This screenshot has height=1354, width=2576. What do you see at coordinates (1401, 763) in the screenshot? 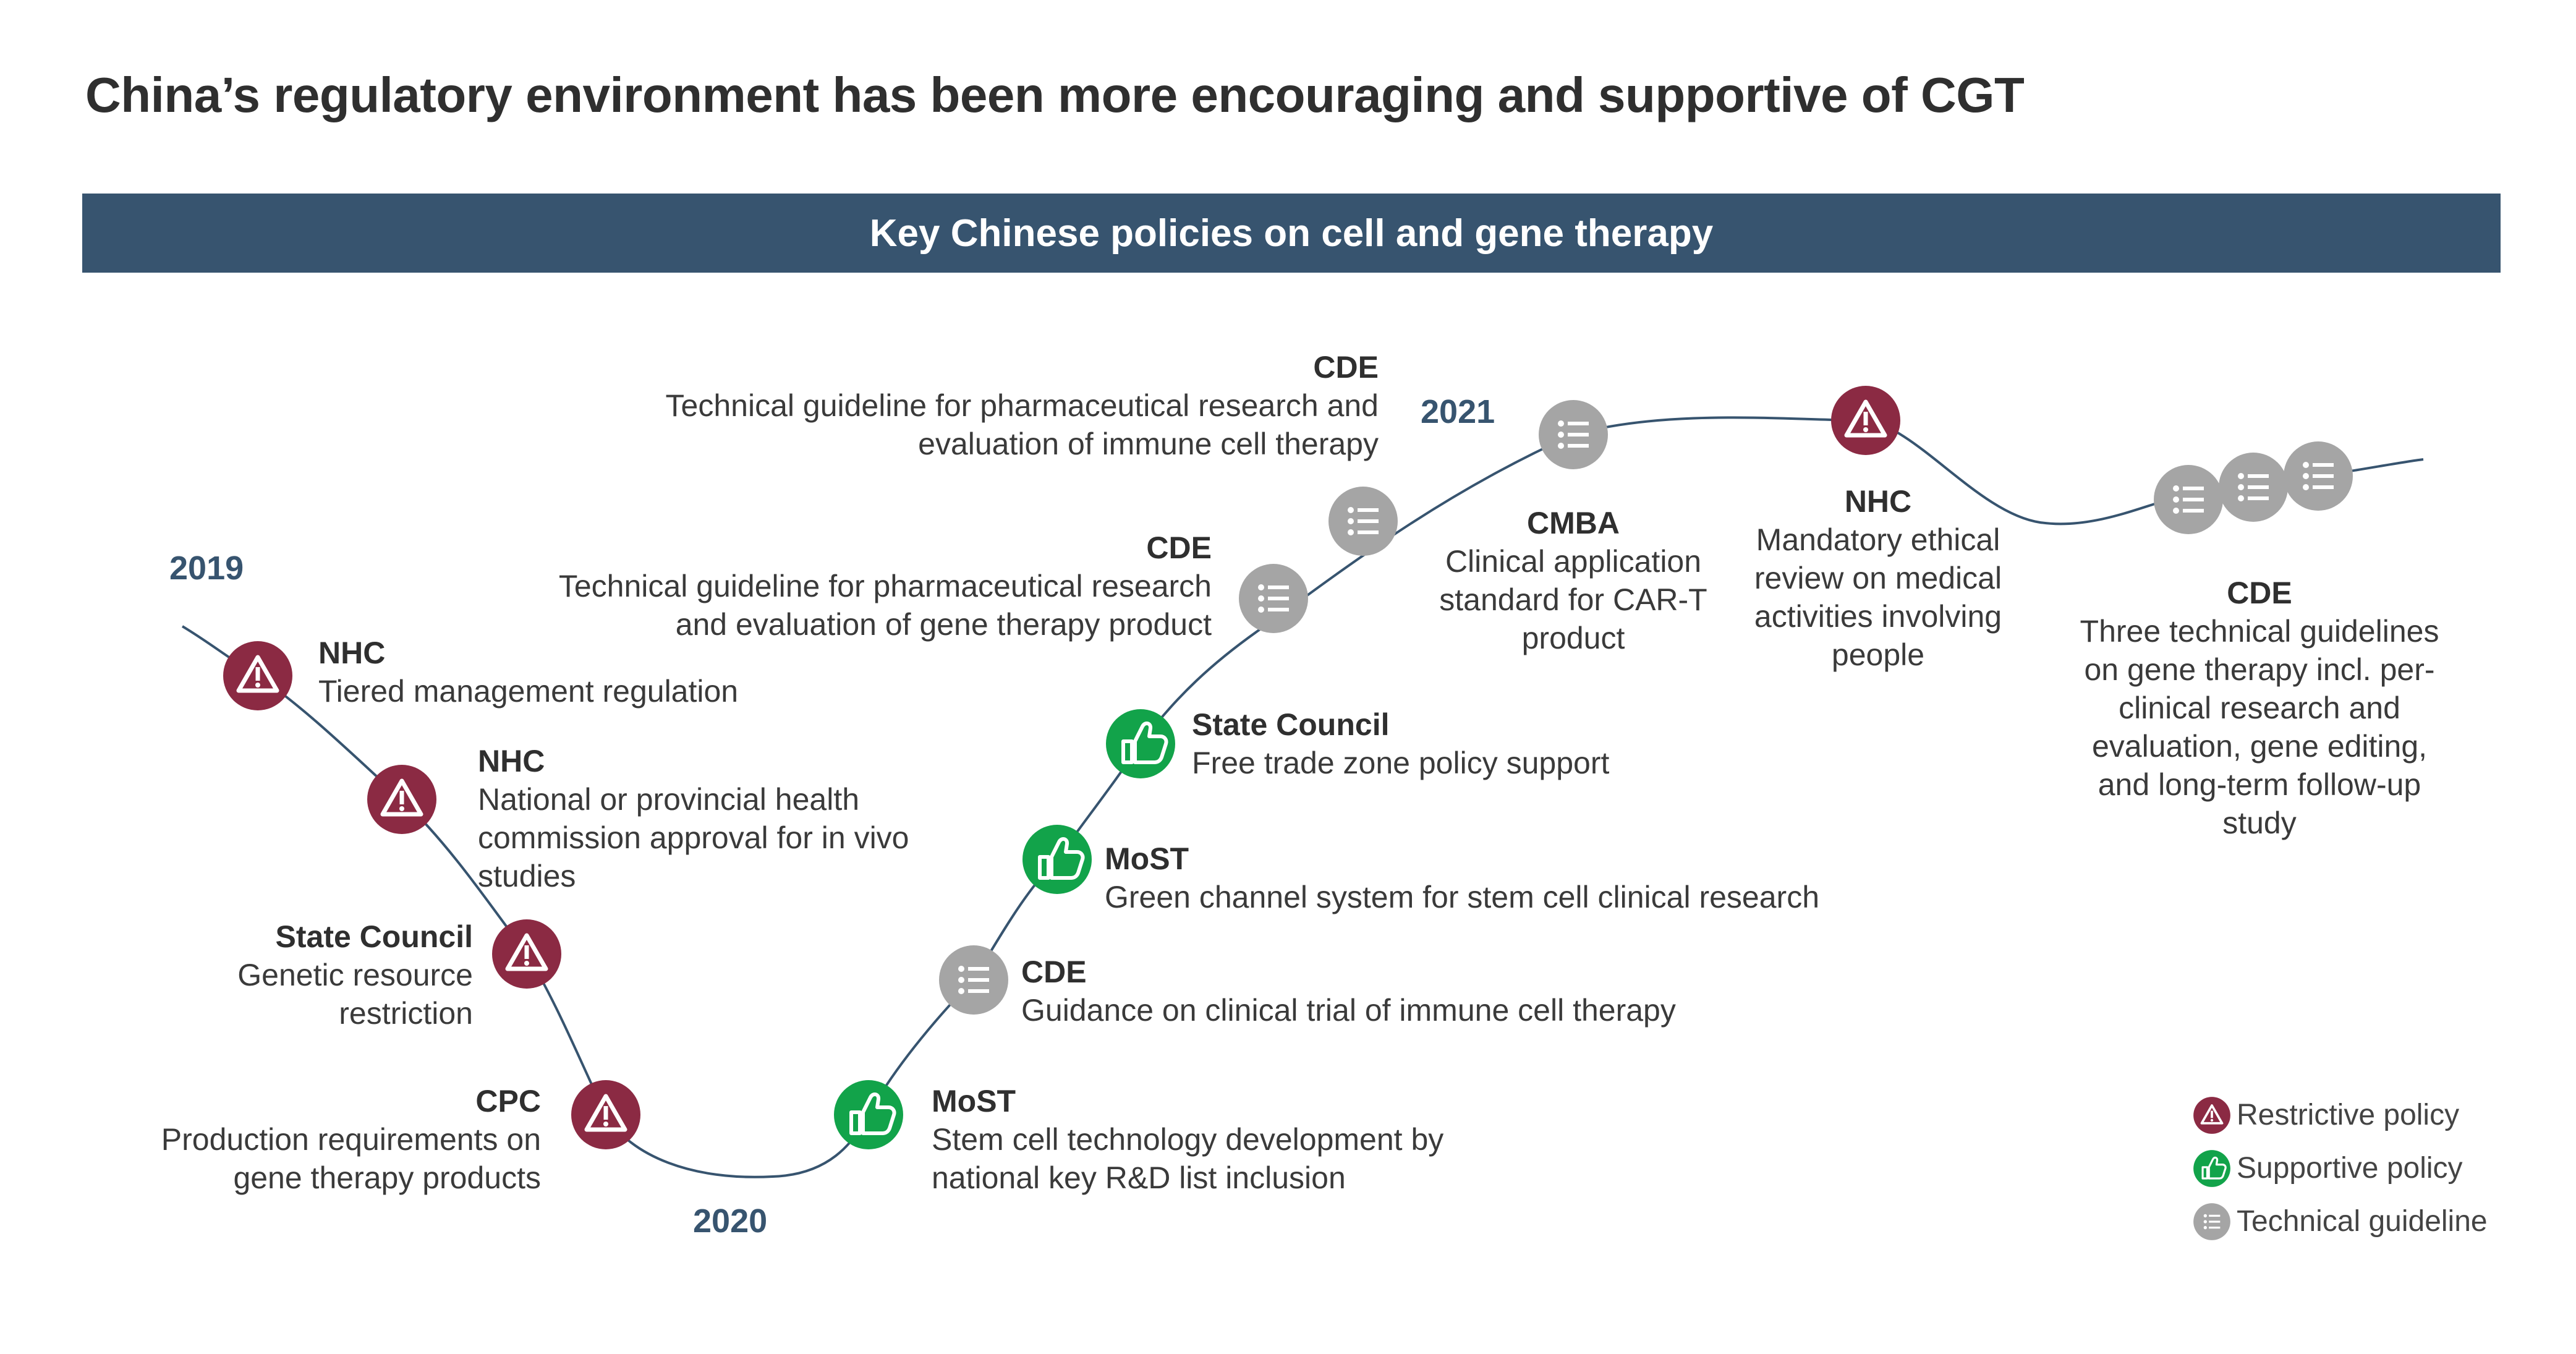
I see `event-desc: Free trade zone policy support` at bounding box center [1401, 763].